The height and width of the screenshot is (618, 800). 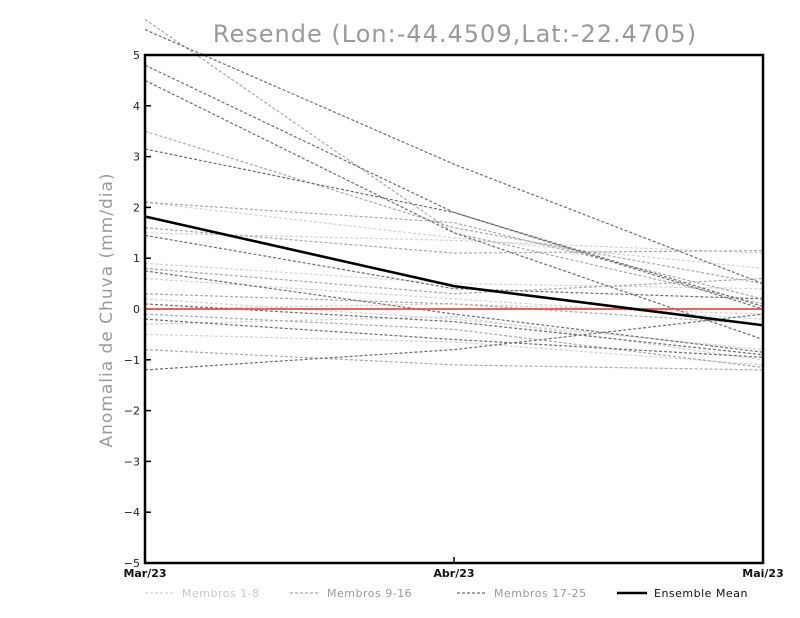 What do you see at coordinates (540, 593) in the screenshot?
I see `legend-label: Membros 17-25` at bounding box center [540, 593].